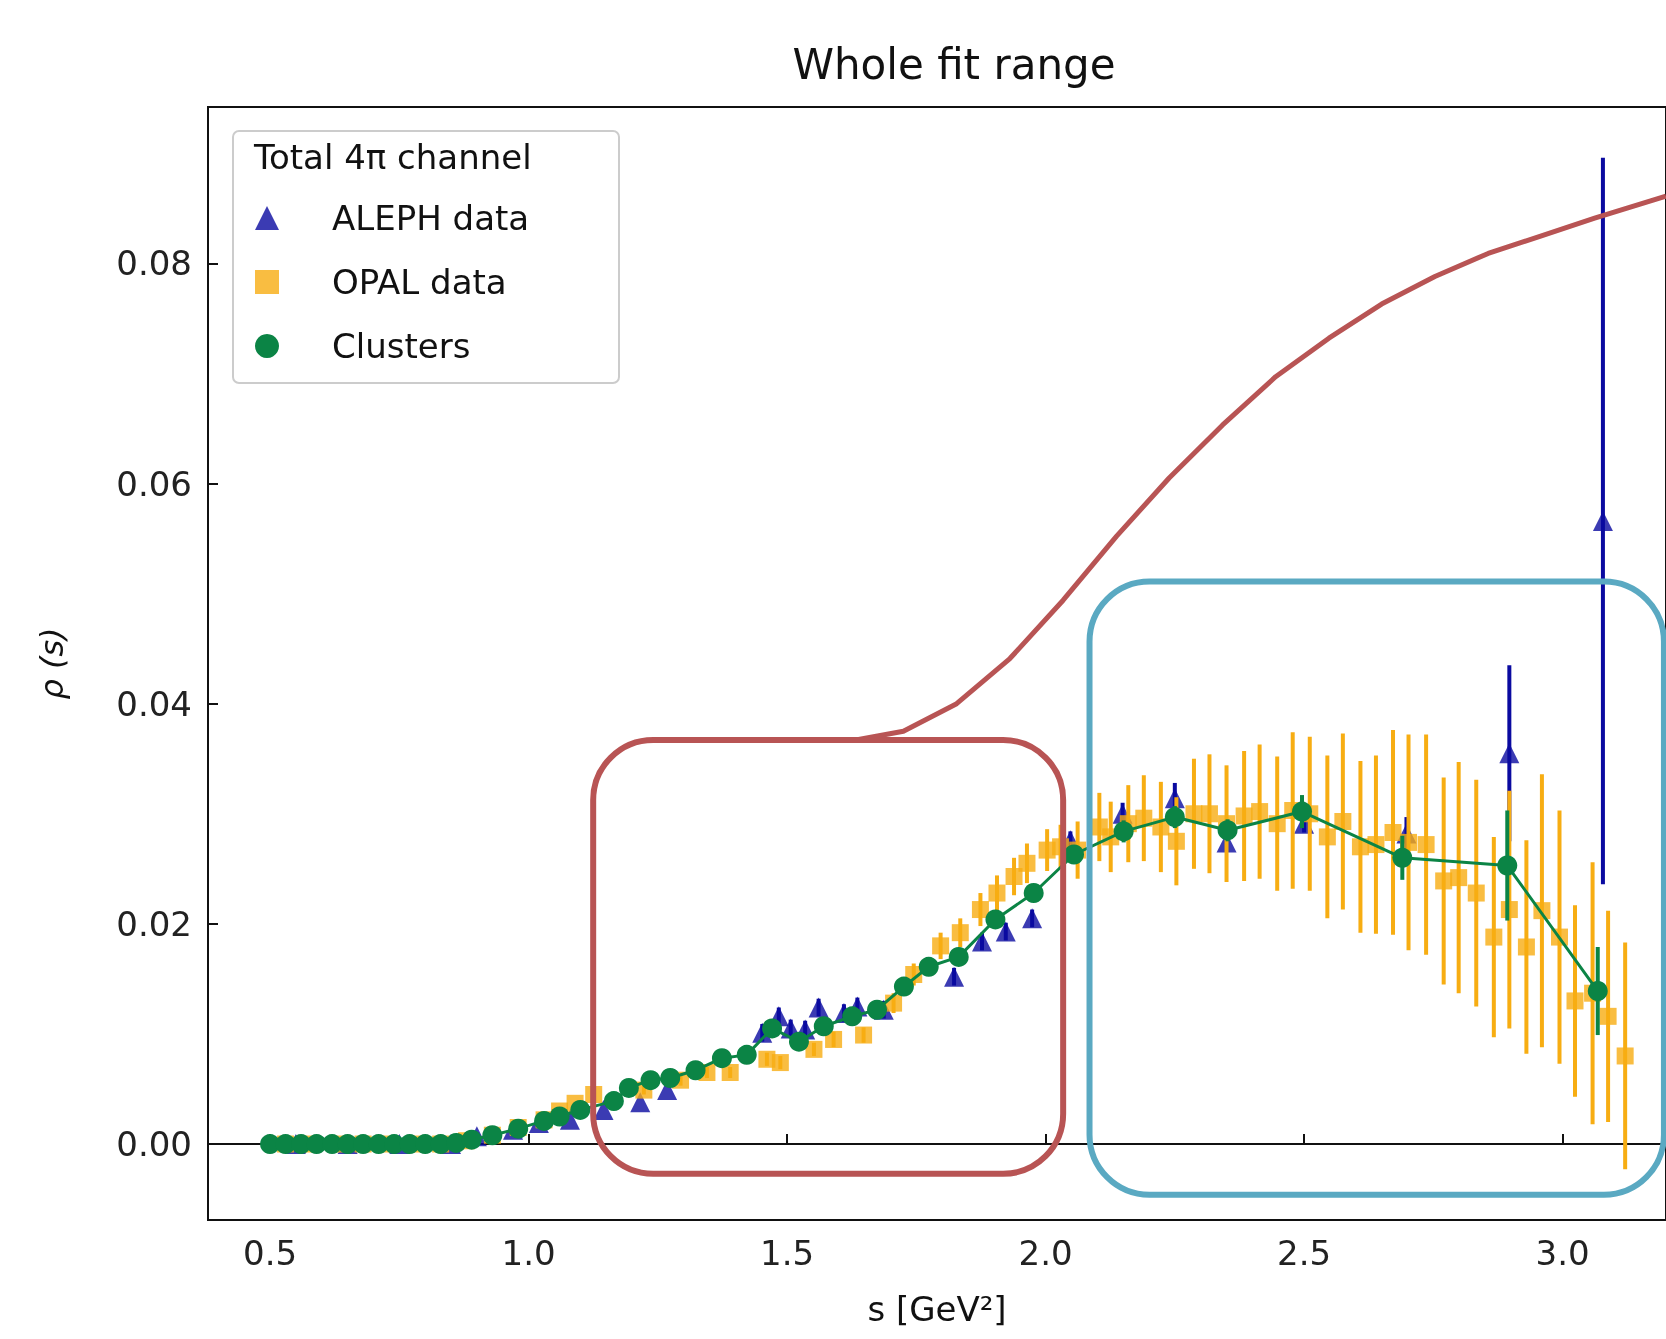 The height and width of the screenshot is (1339, 1666). I want to click on y-axis-title: ρ (s), so click(52, 663).